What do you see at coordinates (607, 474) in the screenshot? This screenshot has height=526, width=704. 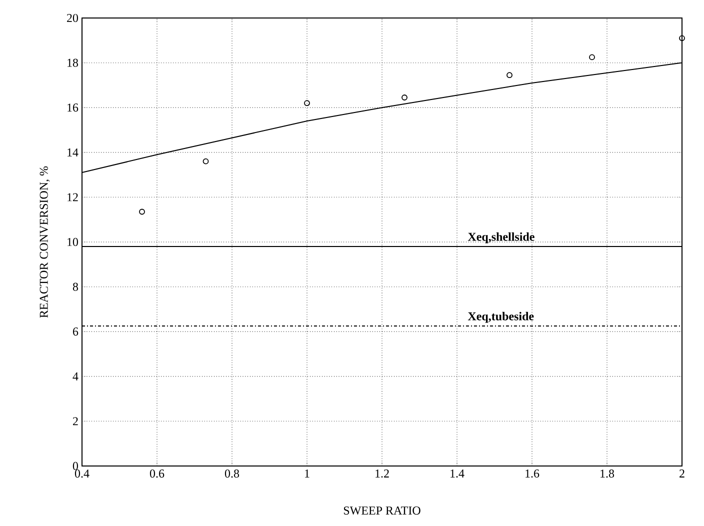 I see `x-tick-label: 1.8` at bounding box center [607, 474].